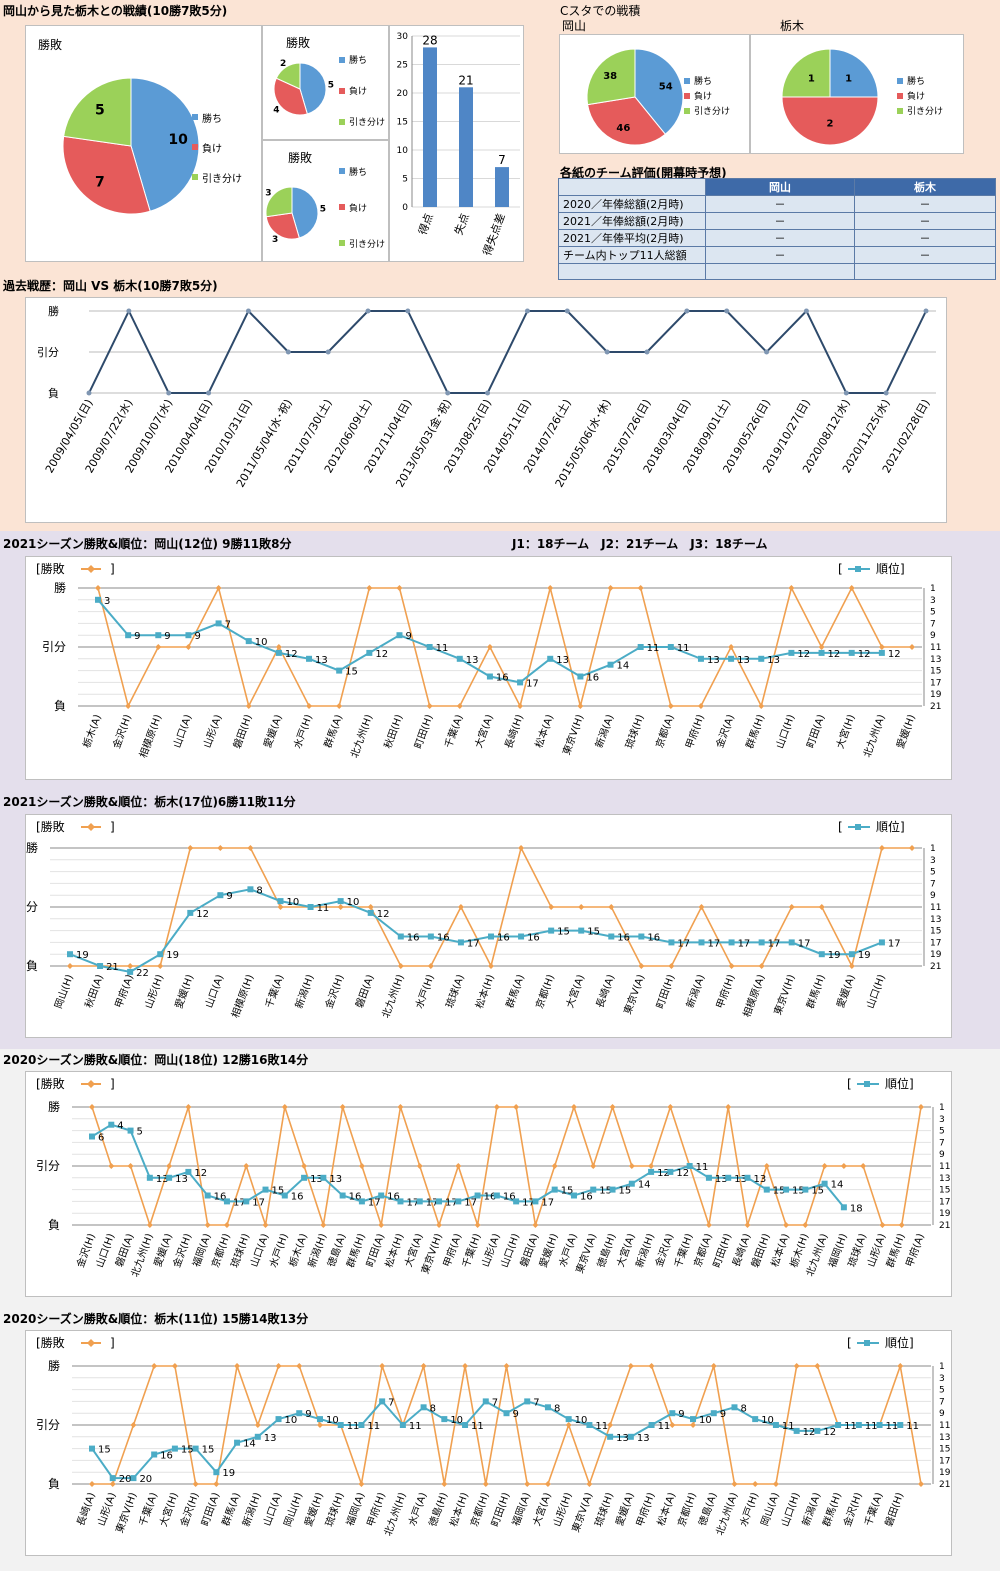  Describe the element at coordinates (944, 1438) in the screenshot. I see `rank-tick-label: 13` at that location.